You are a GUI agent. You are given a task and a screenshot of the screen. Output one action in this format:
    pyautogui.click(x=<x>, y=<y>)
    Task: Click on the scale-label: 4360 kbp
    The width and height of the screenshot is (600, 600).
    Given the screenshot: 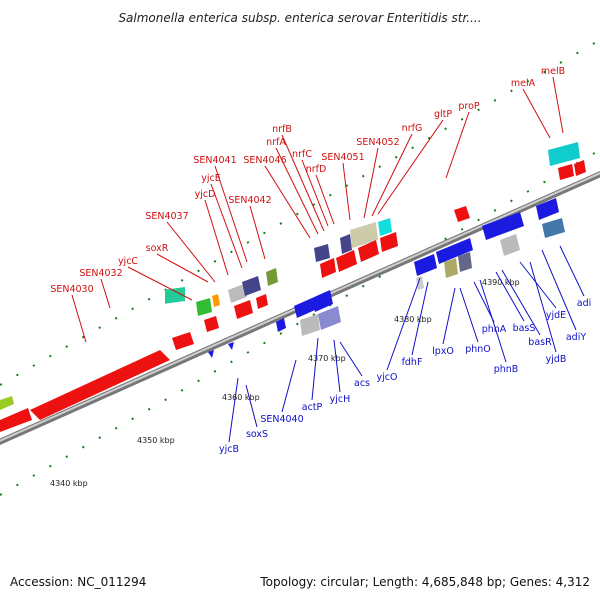 What is the action you would take?
    pyautogui.click(x=241, y=397)
    